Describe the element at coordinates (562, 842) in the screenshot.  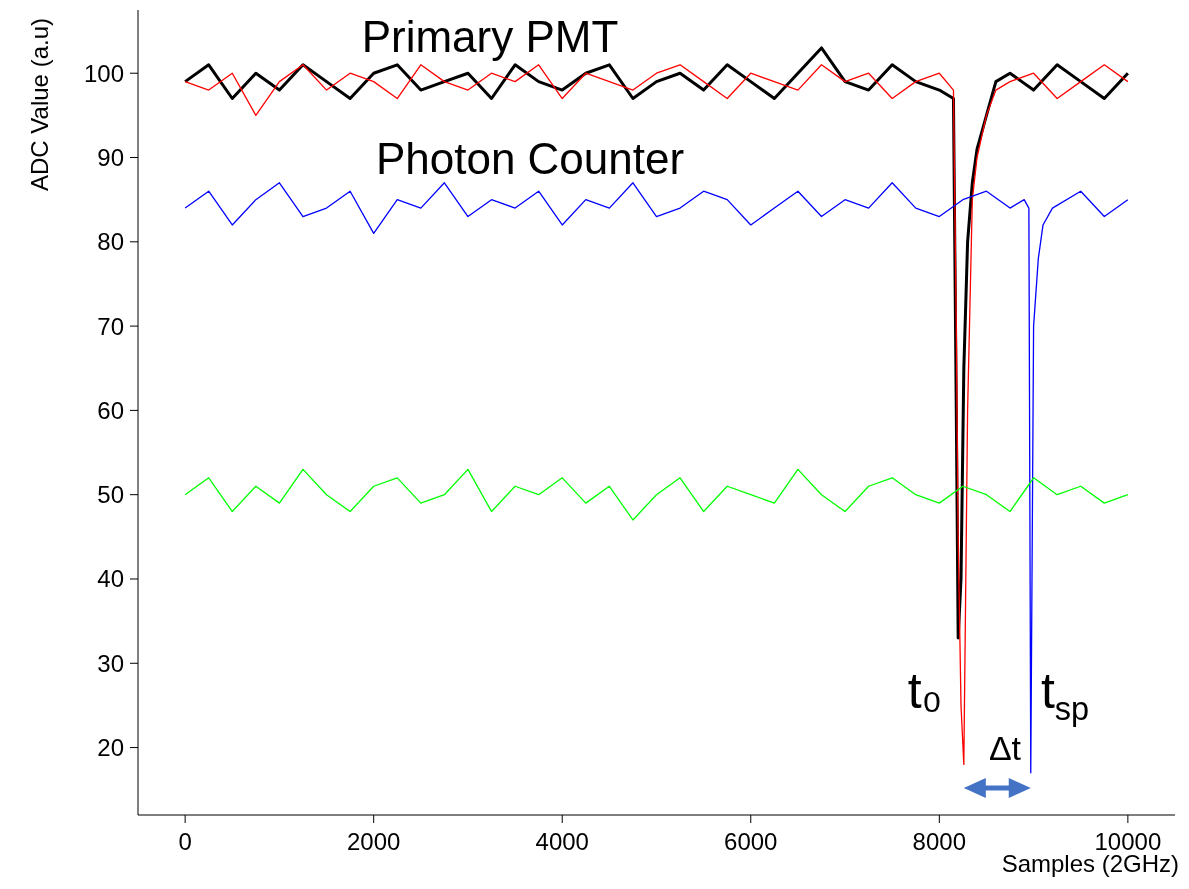
I see `x-tick-label: 4000` at that location.